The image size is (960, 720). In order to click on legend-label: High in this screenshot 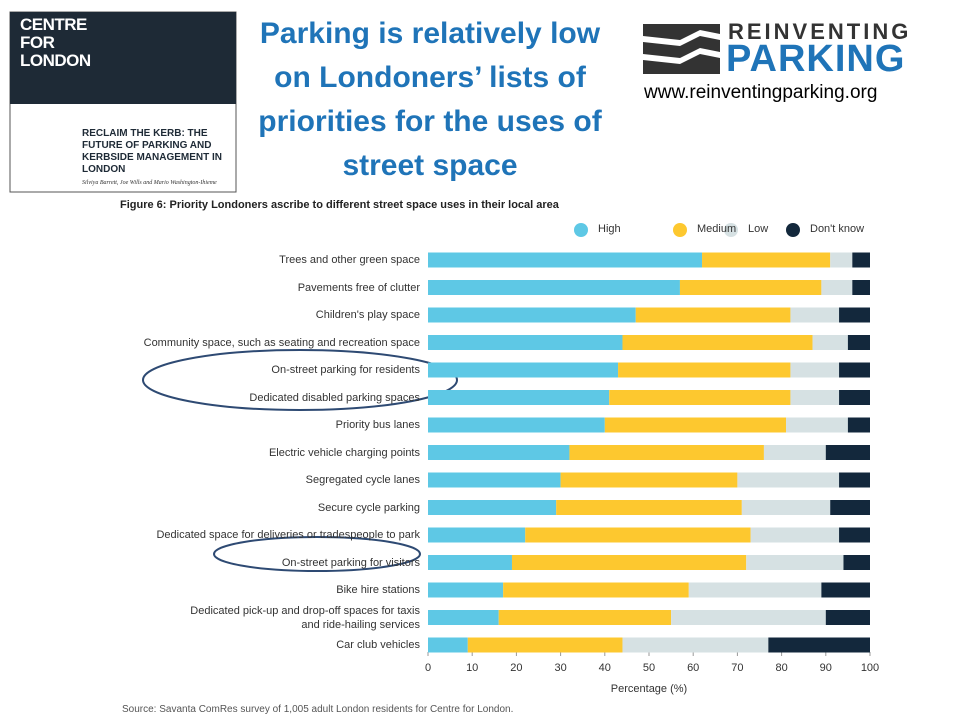, I will do `click(609, 229)`.